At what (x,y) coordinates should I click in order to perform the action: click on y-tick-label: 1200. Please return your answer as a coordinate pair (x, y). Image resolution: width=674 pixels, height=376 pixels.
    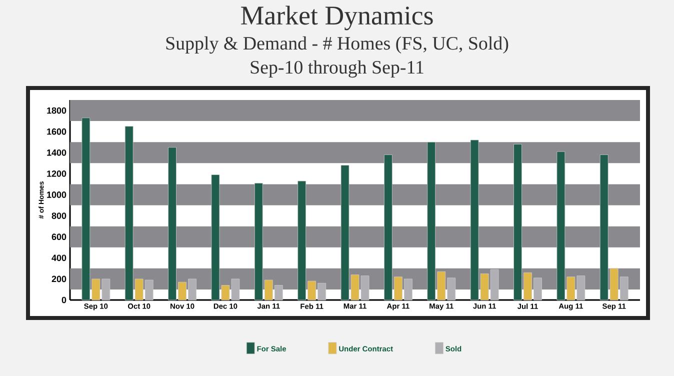
    Looking at the image, I should click on (56, 173).